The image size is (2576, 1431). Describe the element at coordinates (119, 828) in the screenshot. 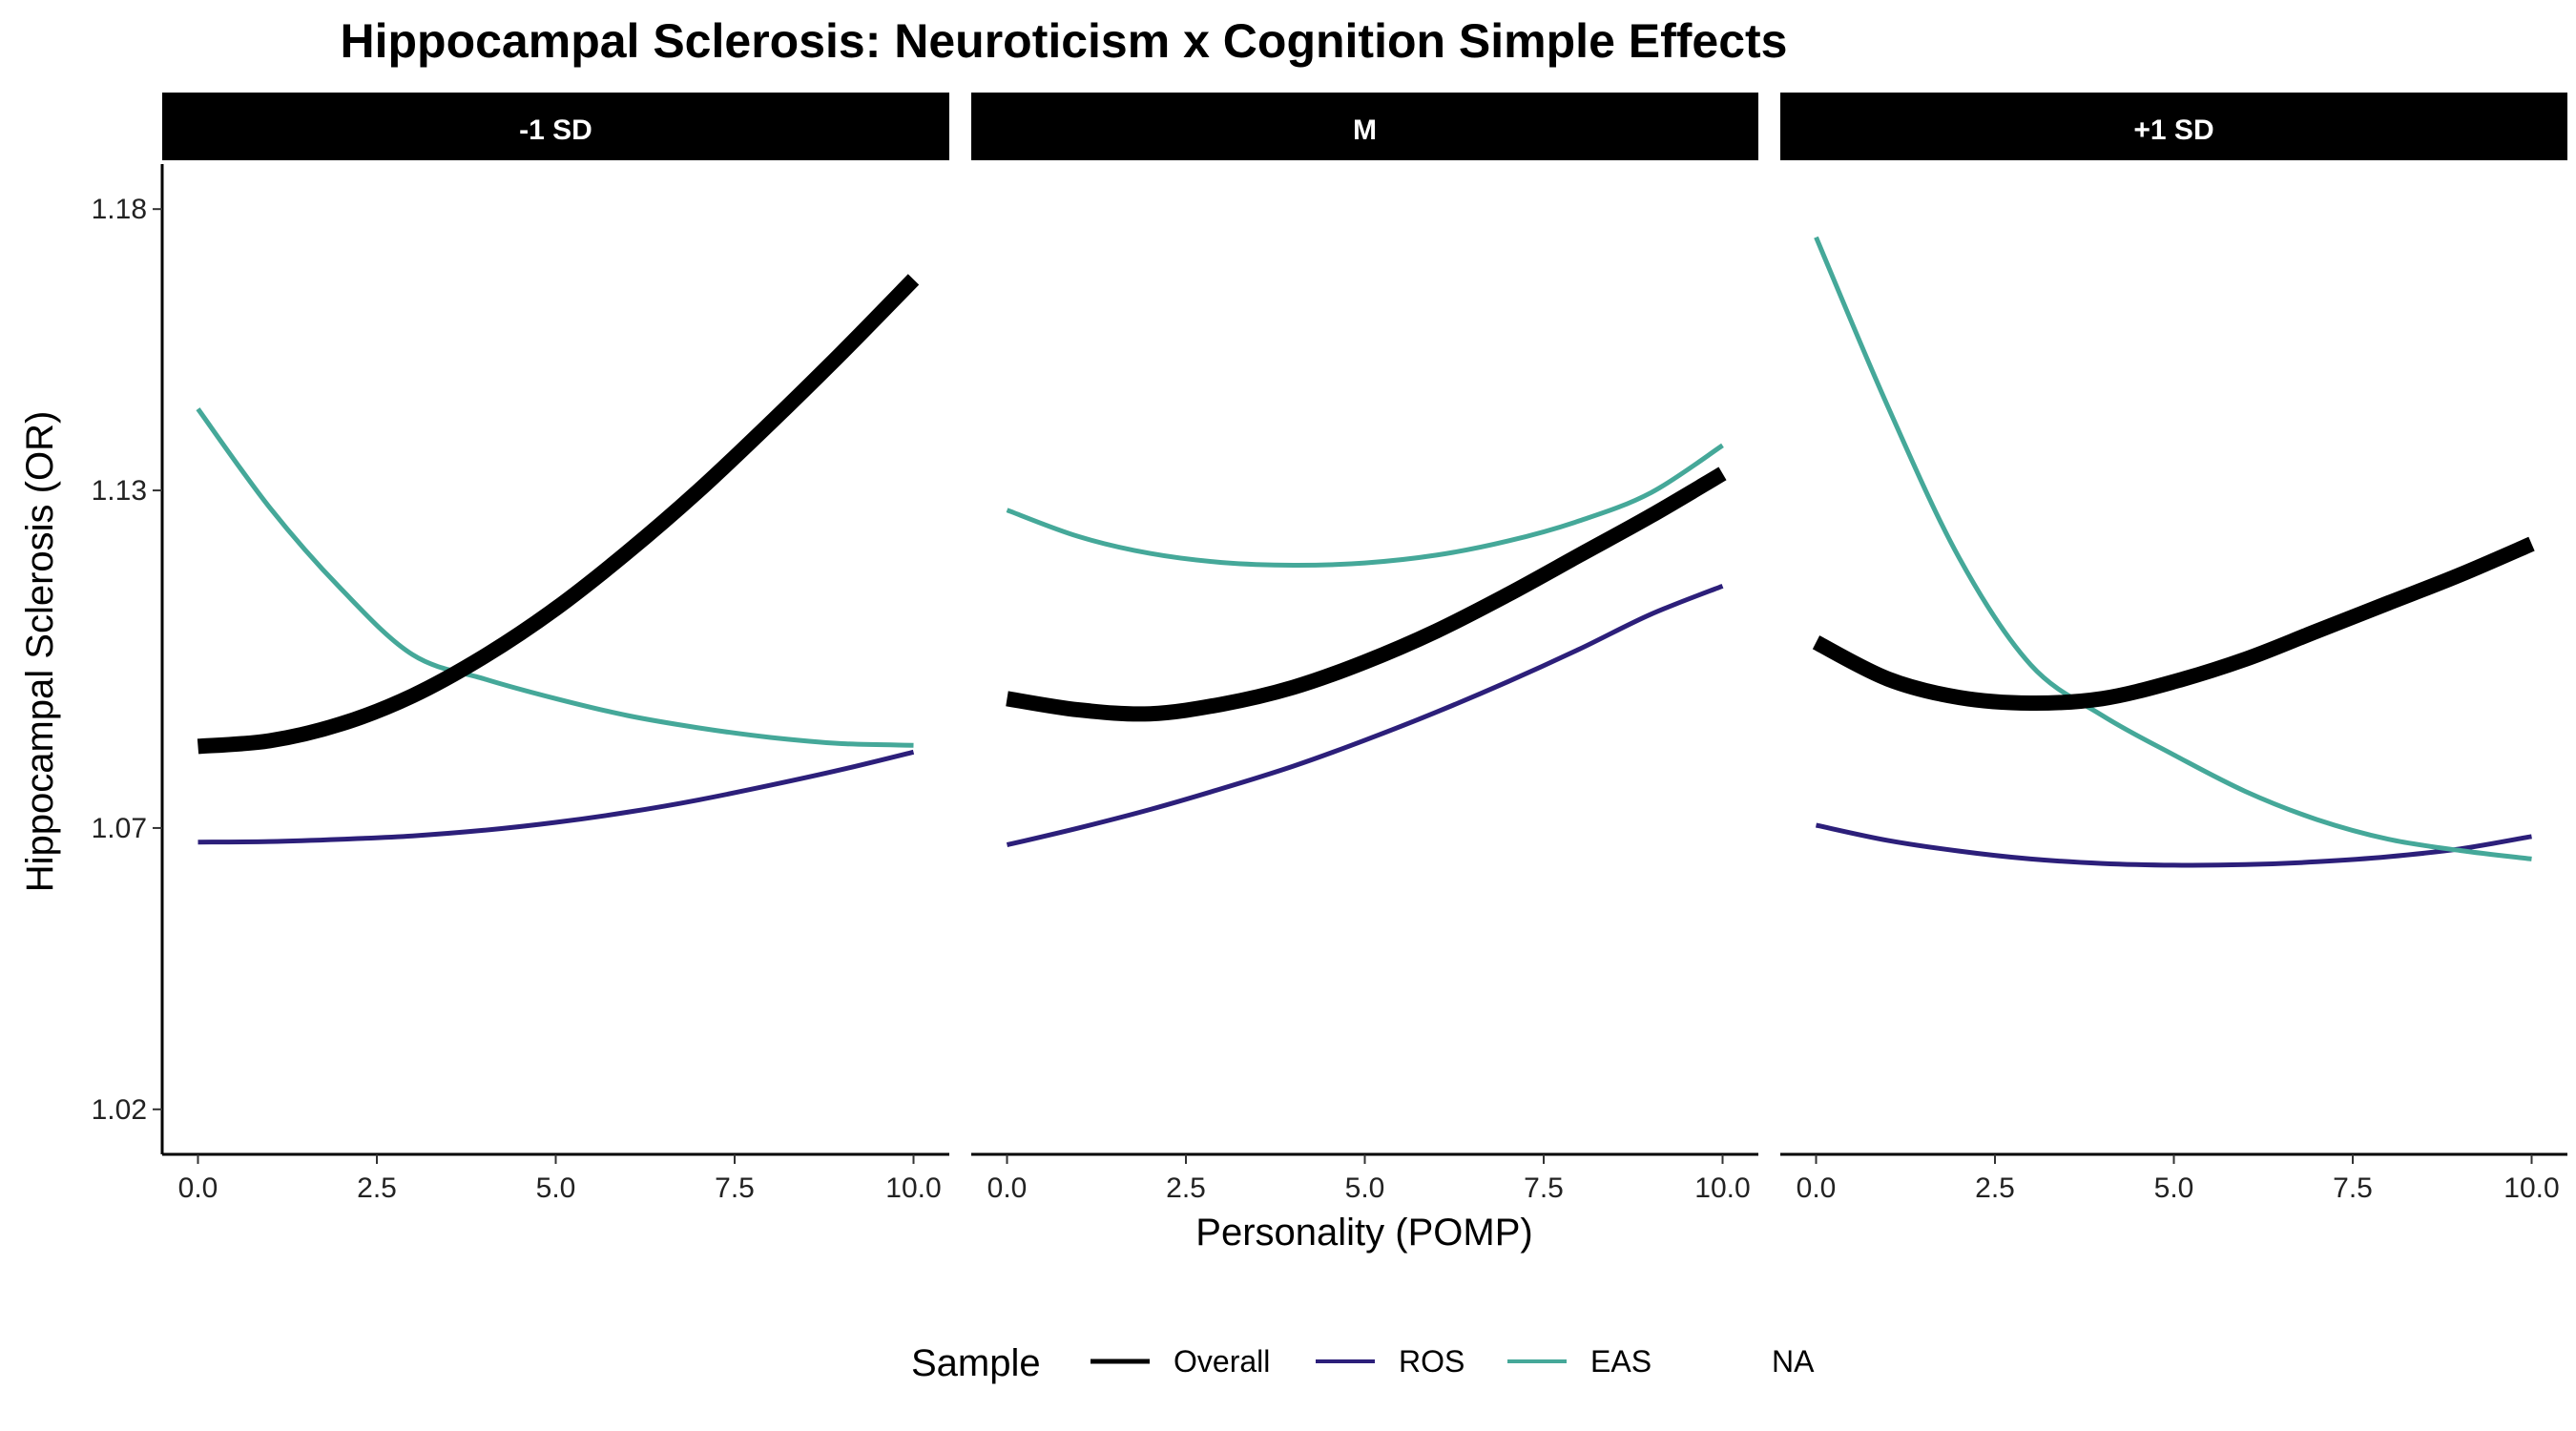

I see `y-tick-label: 1.07` at that location.